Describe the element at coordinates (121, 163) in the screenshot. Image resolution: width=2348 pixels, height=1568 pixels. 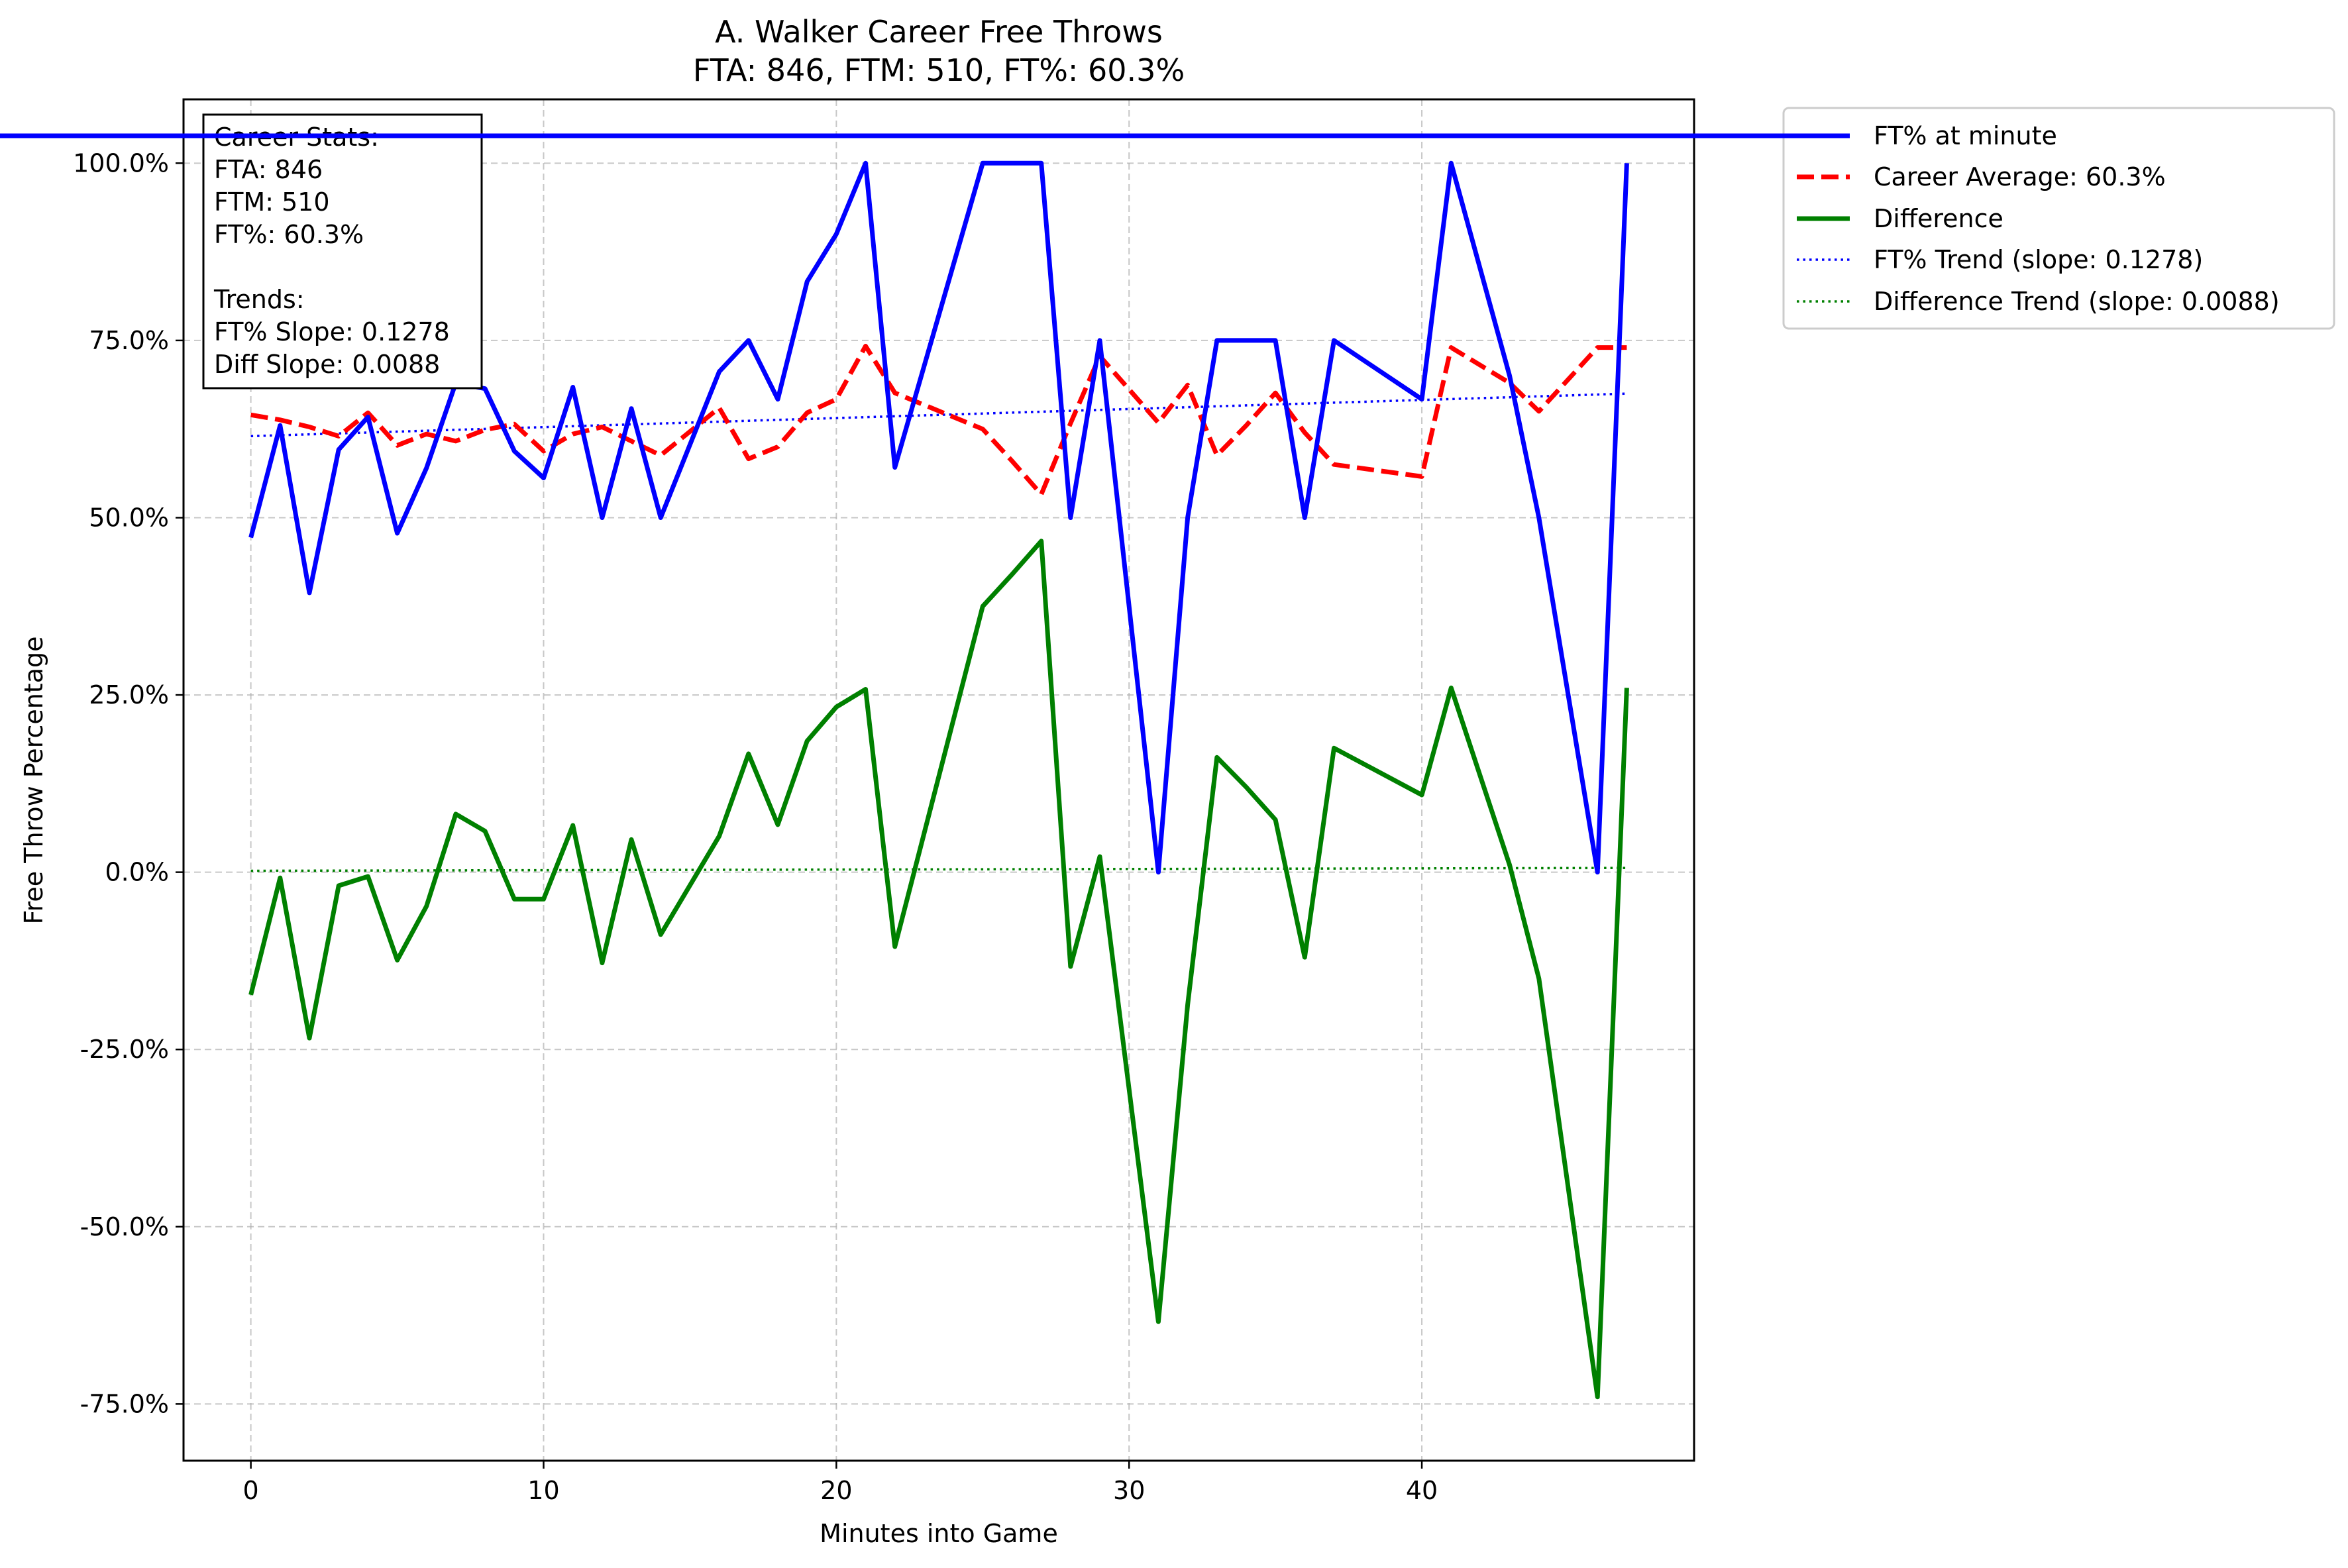
I see `y-tick-label: 100.0%` at that location.